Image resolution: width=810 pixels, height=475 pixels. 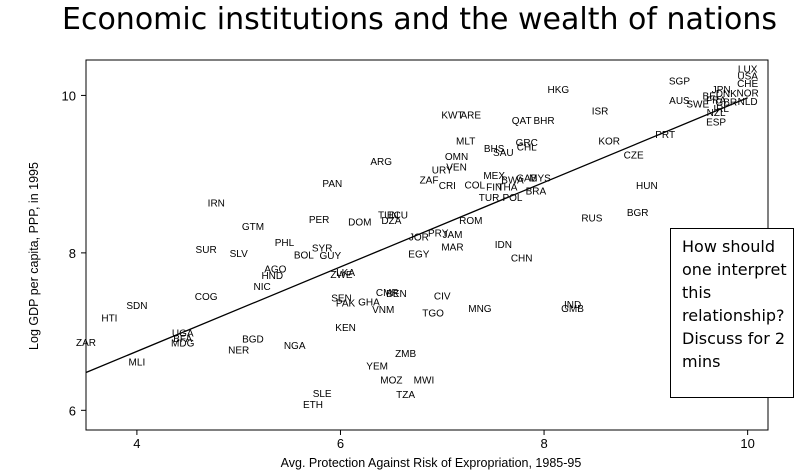 What do you see at coordinates (543, 443) in the screenshot?
I see `x-tick-label: 8` at bounding box center [543, 443].